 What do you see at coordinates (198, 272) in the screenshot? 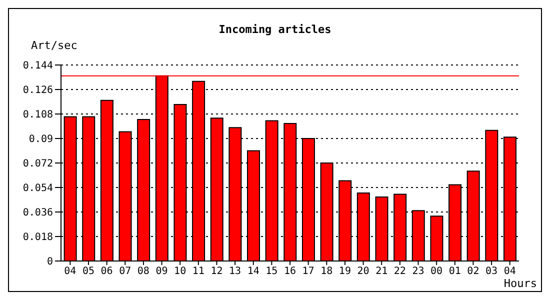
I see `x-tick-label: 11` at bounding box center [198, 272].